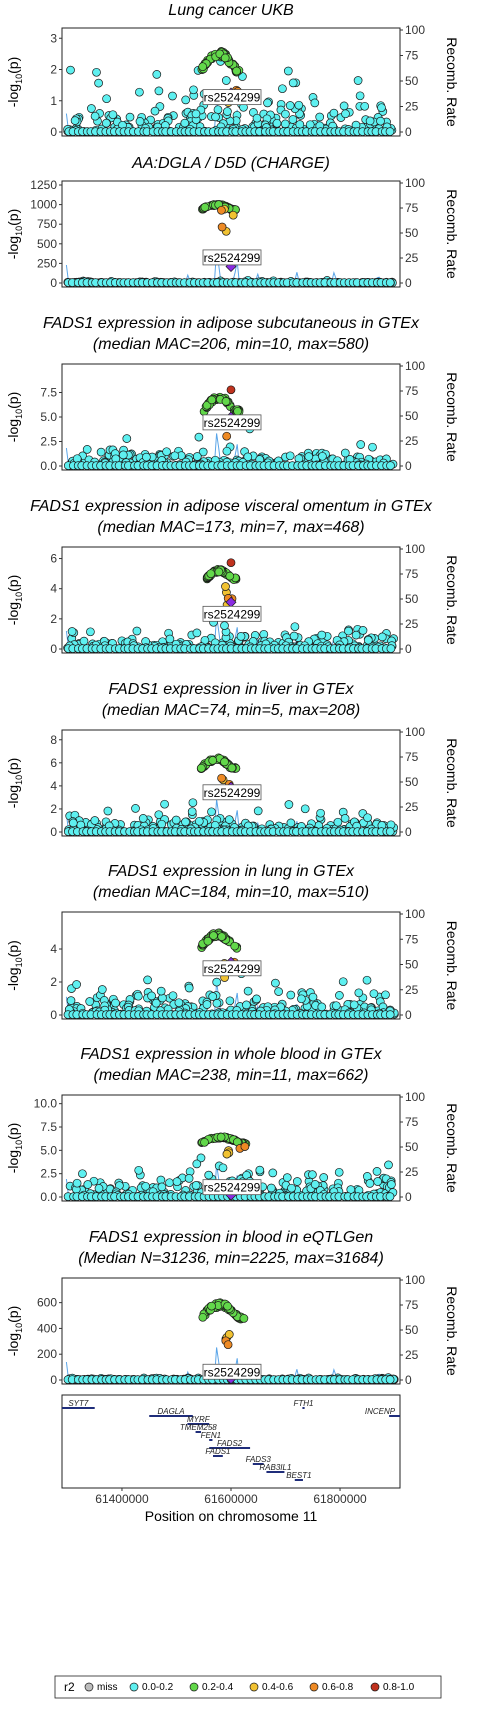 The height and width of the screenshot is (1714, 500). What do you see at coordinates (53, 283) in the screenshot?
I see `y-tick-label: 0` at bounding box center [53, 283].